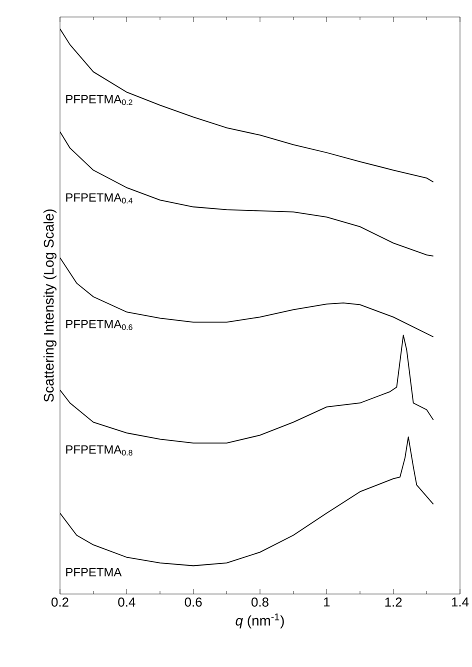  Describe the element at coordinates (260, 602) in the screenshot. I see `x-tick-label: 0.8` at that location.